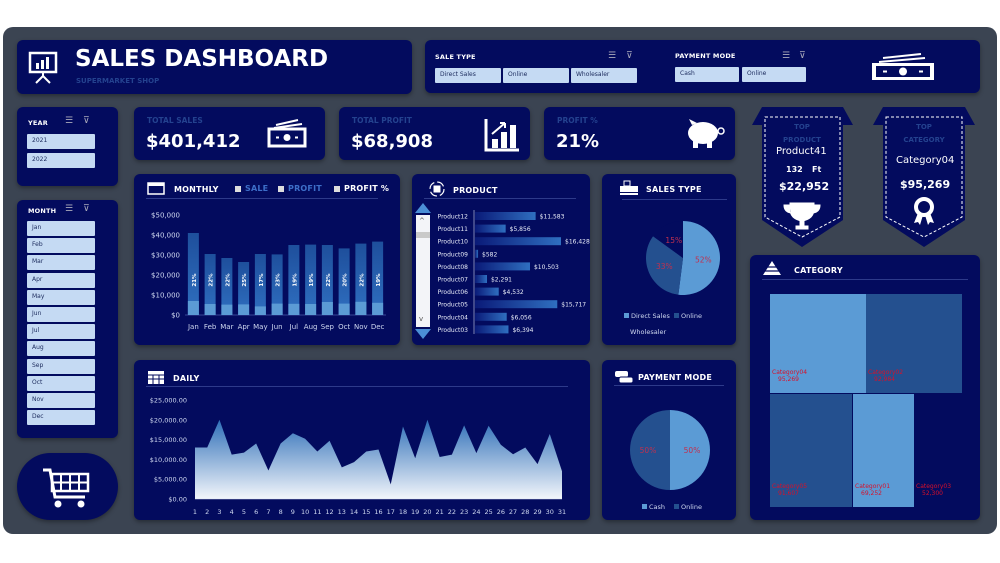 The width and height of the screenshot is (1000, 563). Describe the element at coordinates (818, 343) in the screenshot. I see `treemap-cell-category04: Category04 95,269` at that location.